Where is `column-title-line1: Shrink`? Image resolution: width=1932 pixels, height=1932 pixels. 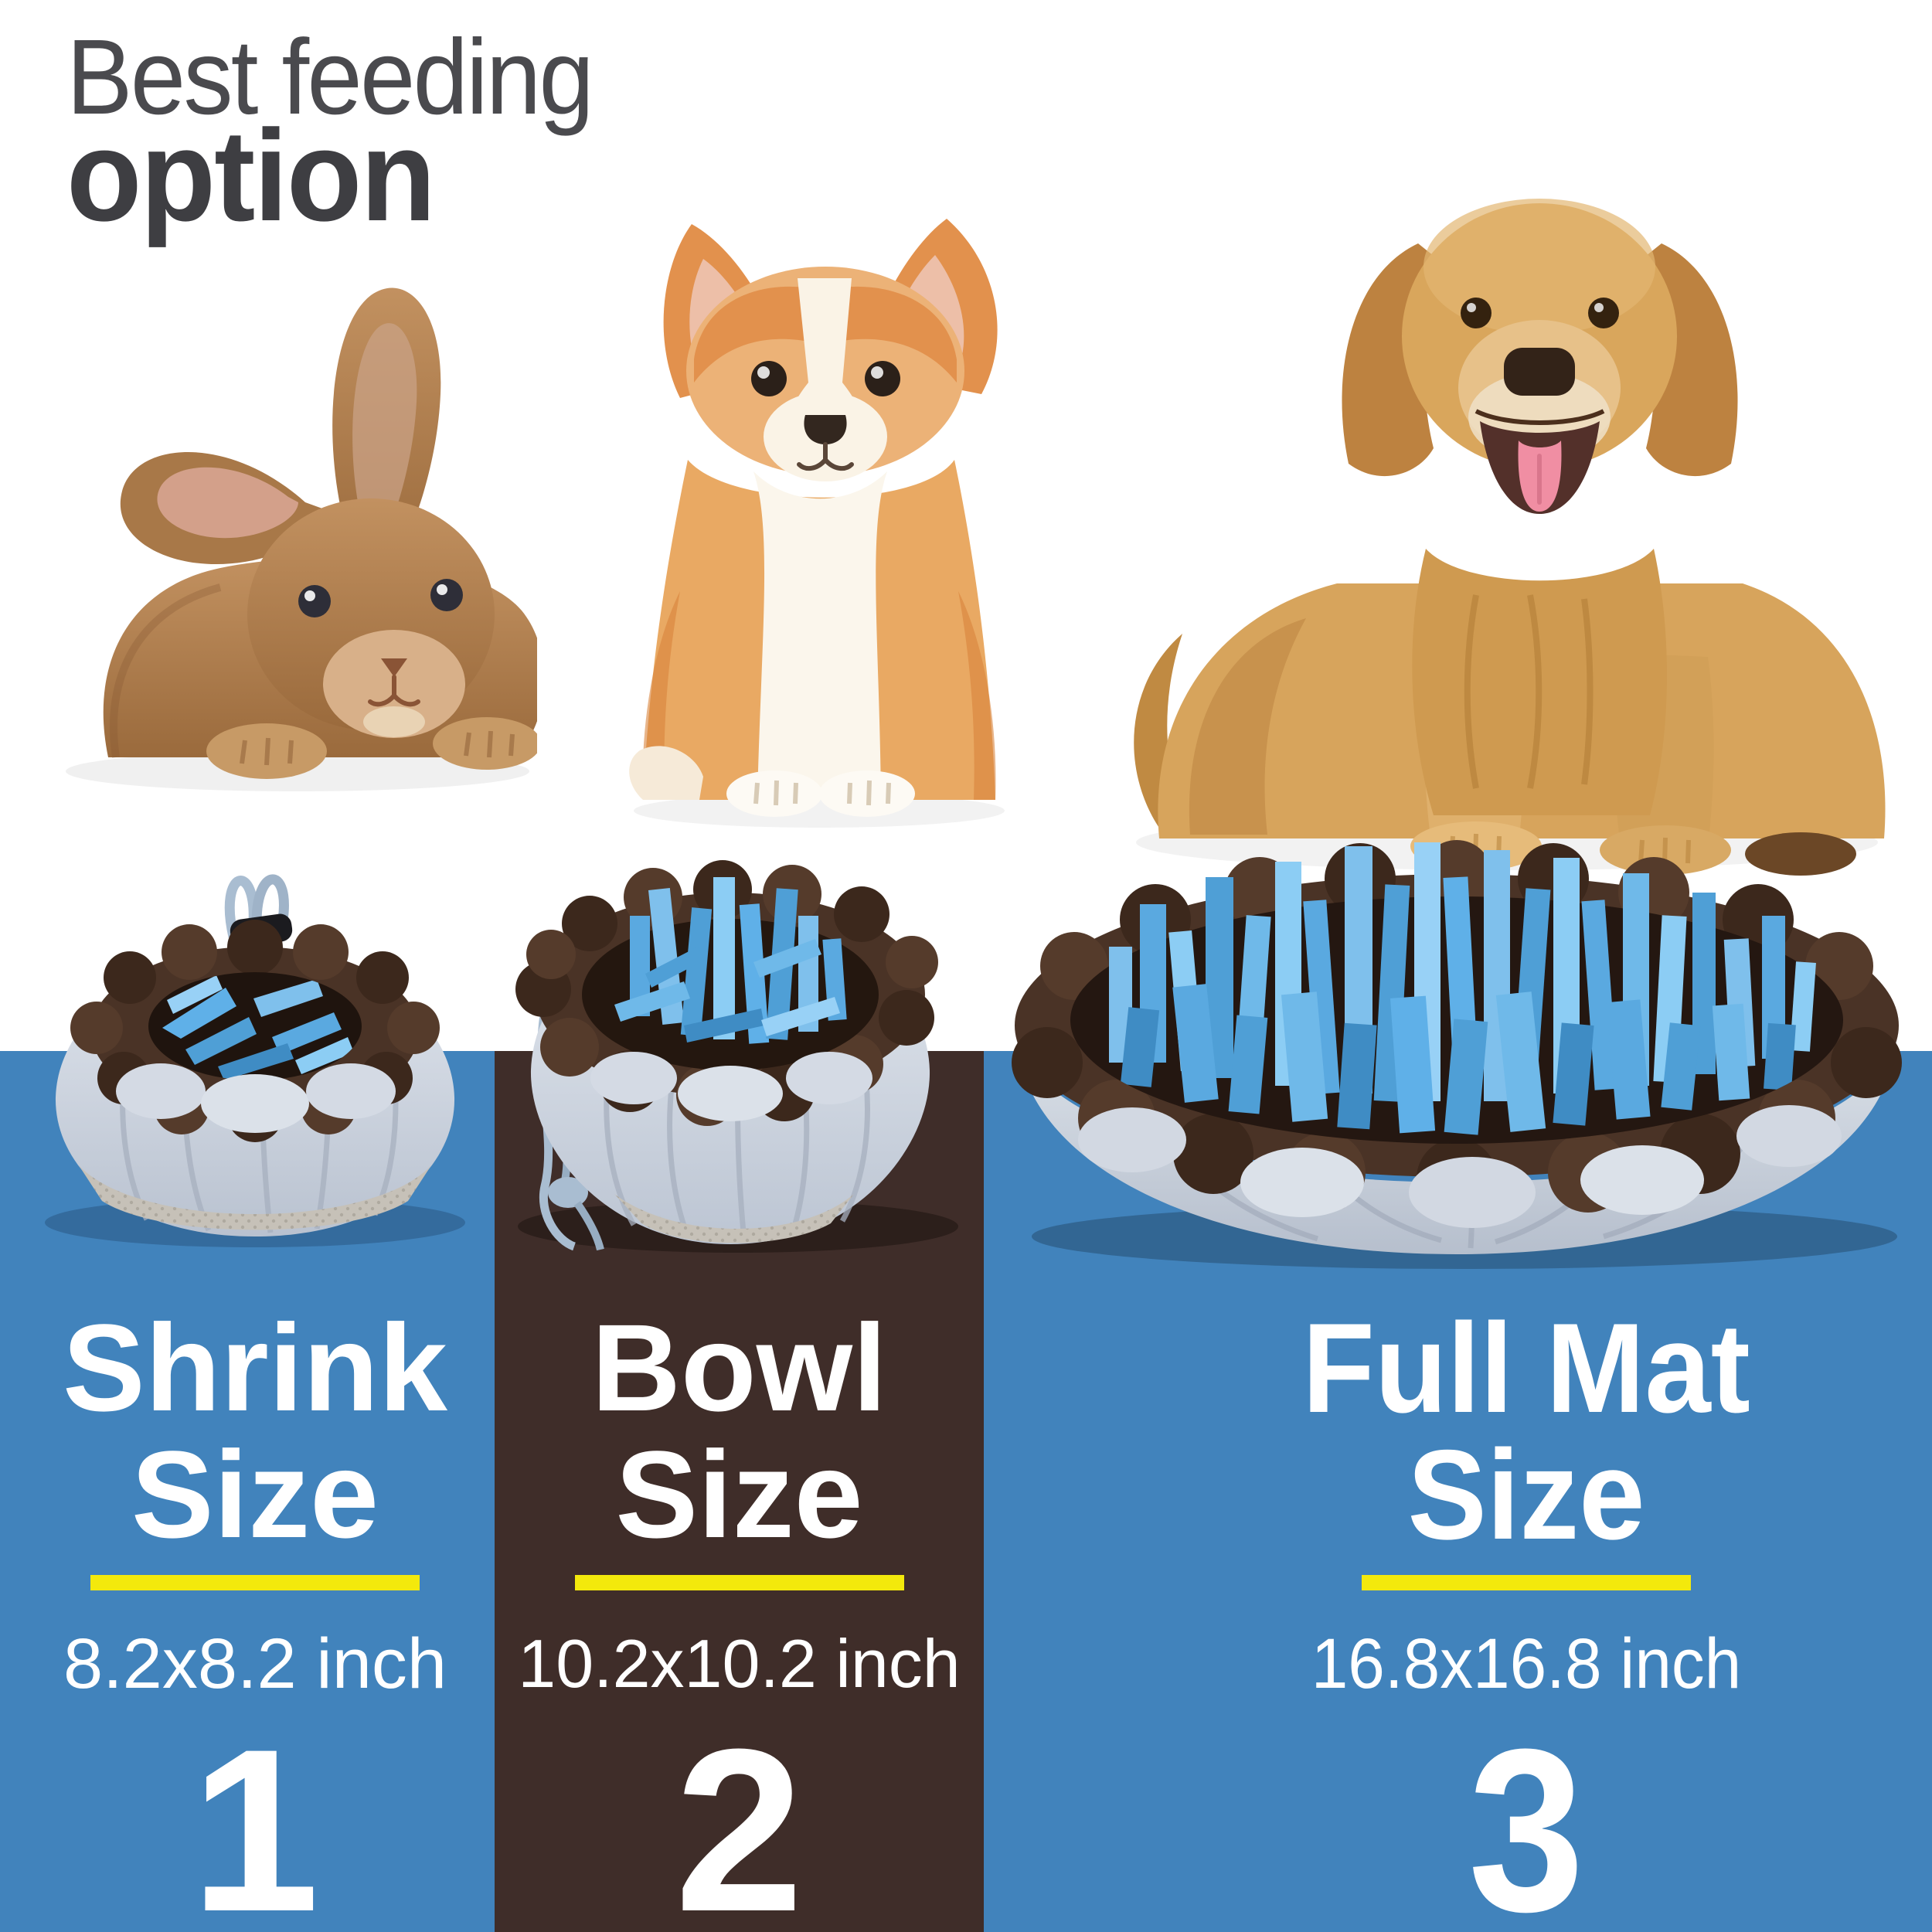 column-title-line1: Shrink is located at coordinates (255, 1368).